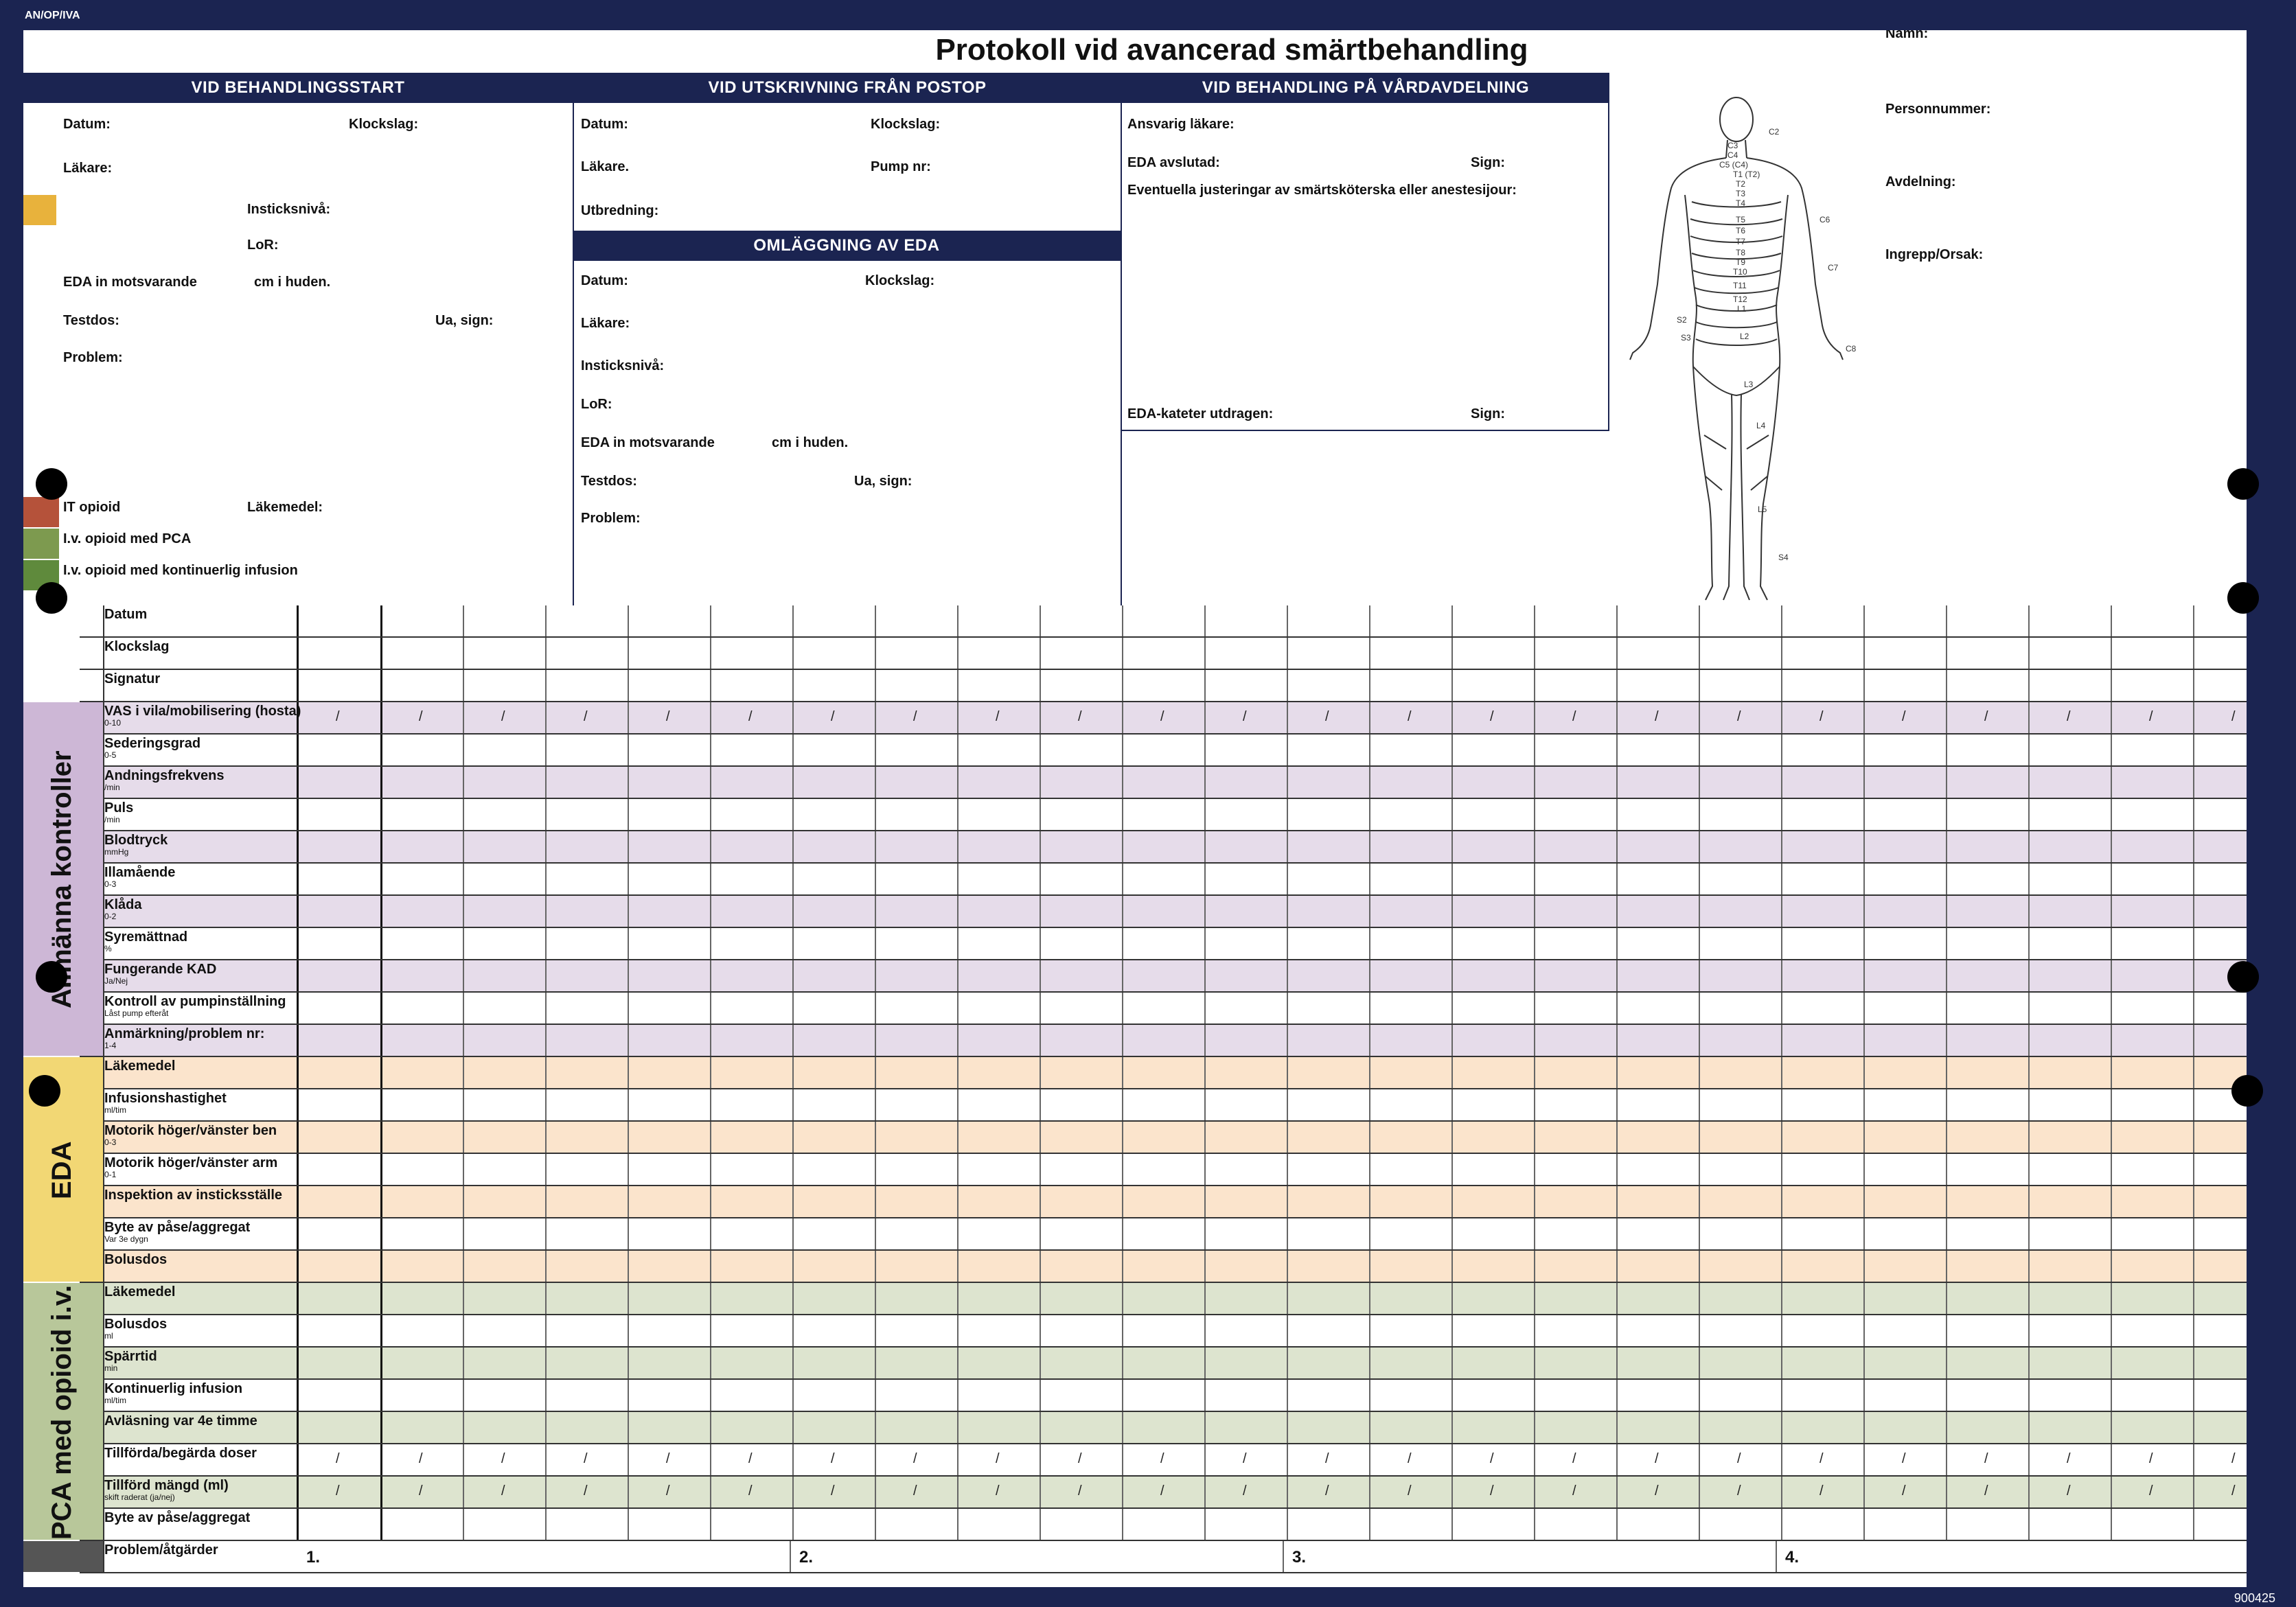  What do you see at coordinates (140, 877) in the screenshot?
I see `row-label: Illamående 0-3` at bounding box center [140, 877].